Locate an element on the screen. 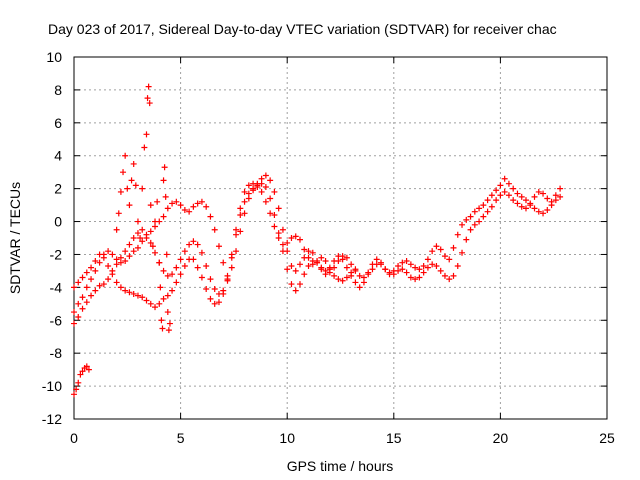 The height and width of the screenshot is (480, 640). x-tick-label: 15 is located at coordinates (394, 438).